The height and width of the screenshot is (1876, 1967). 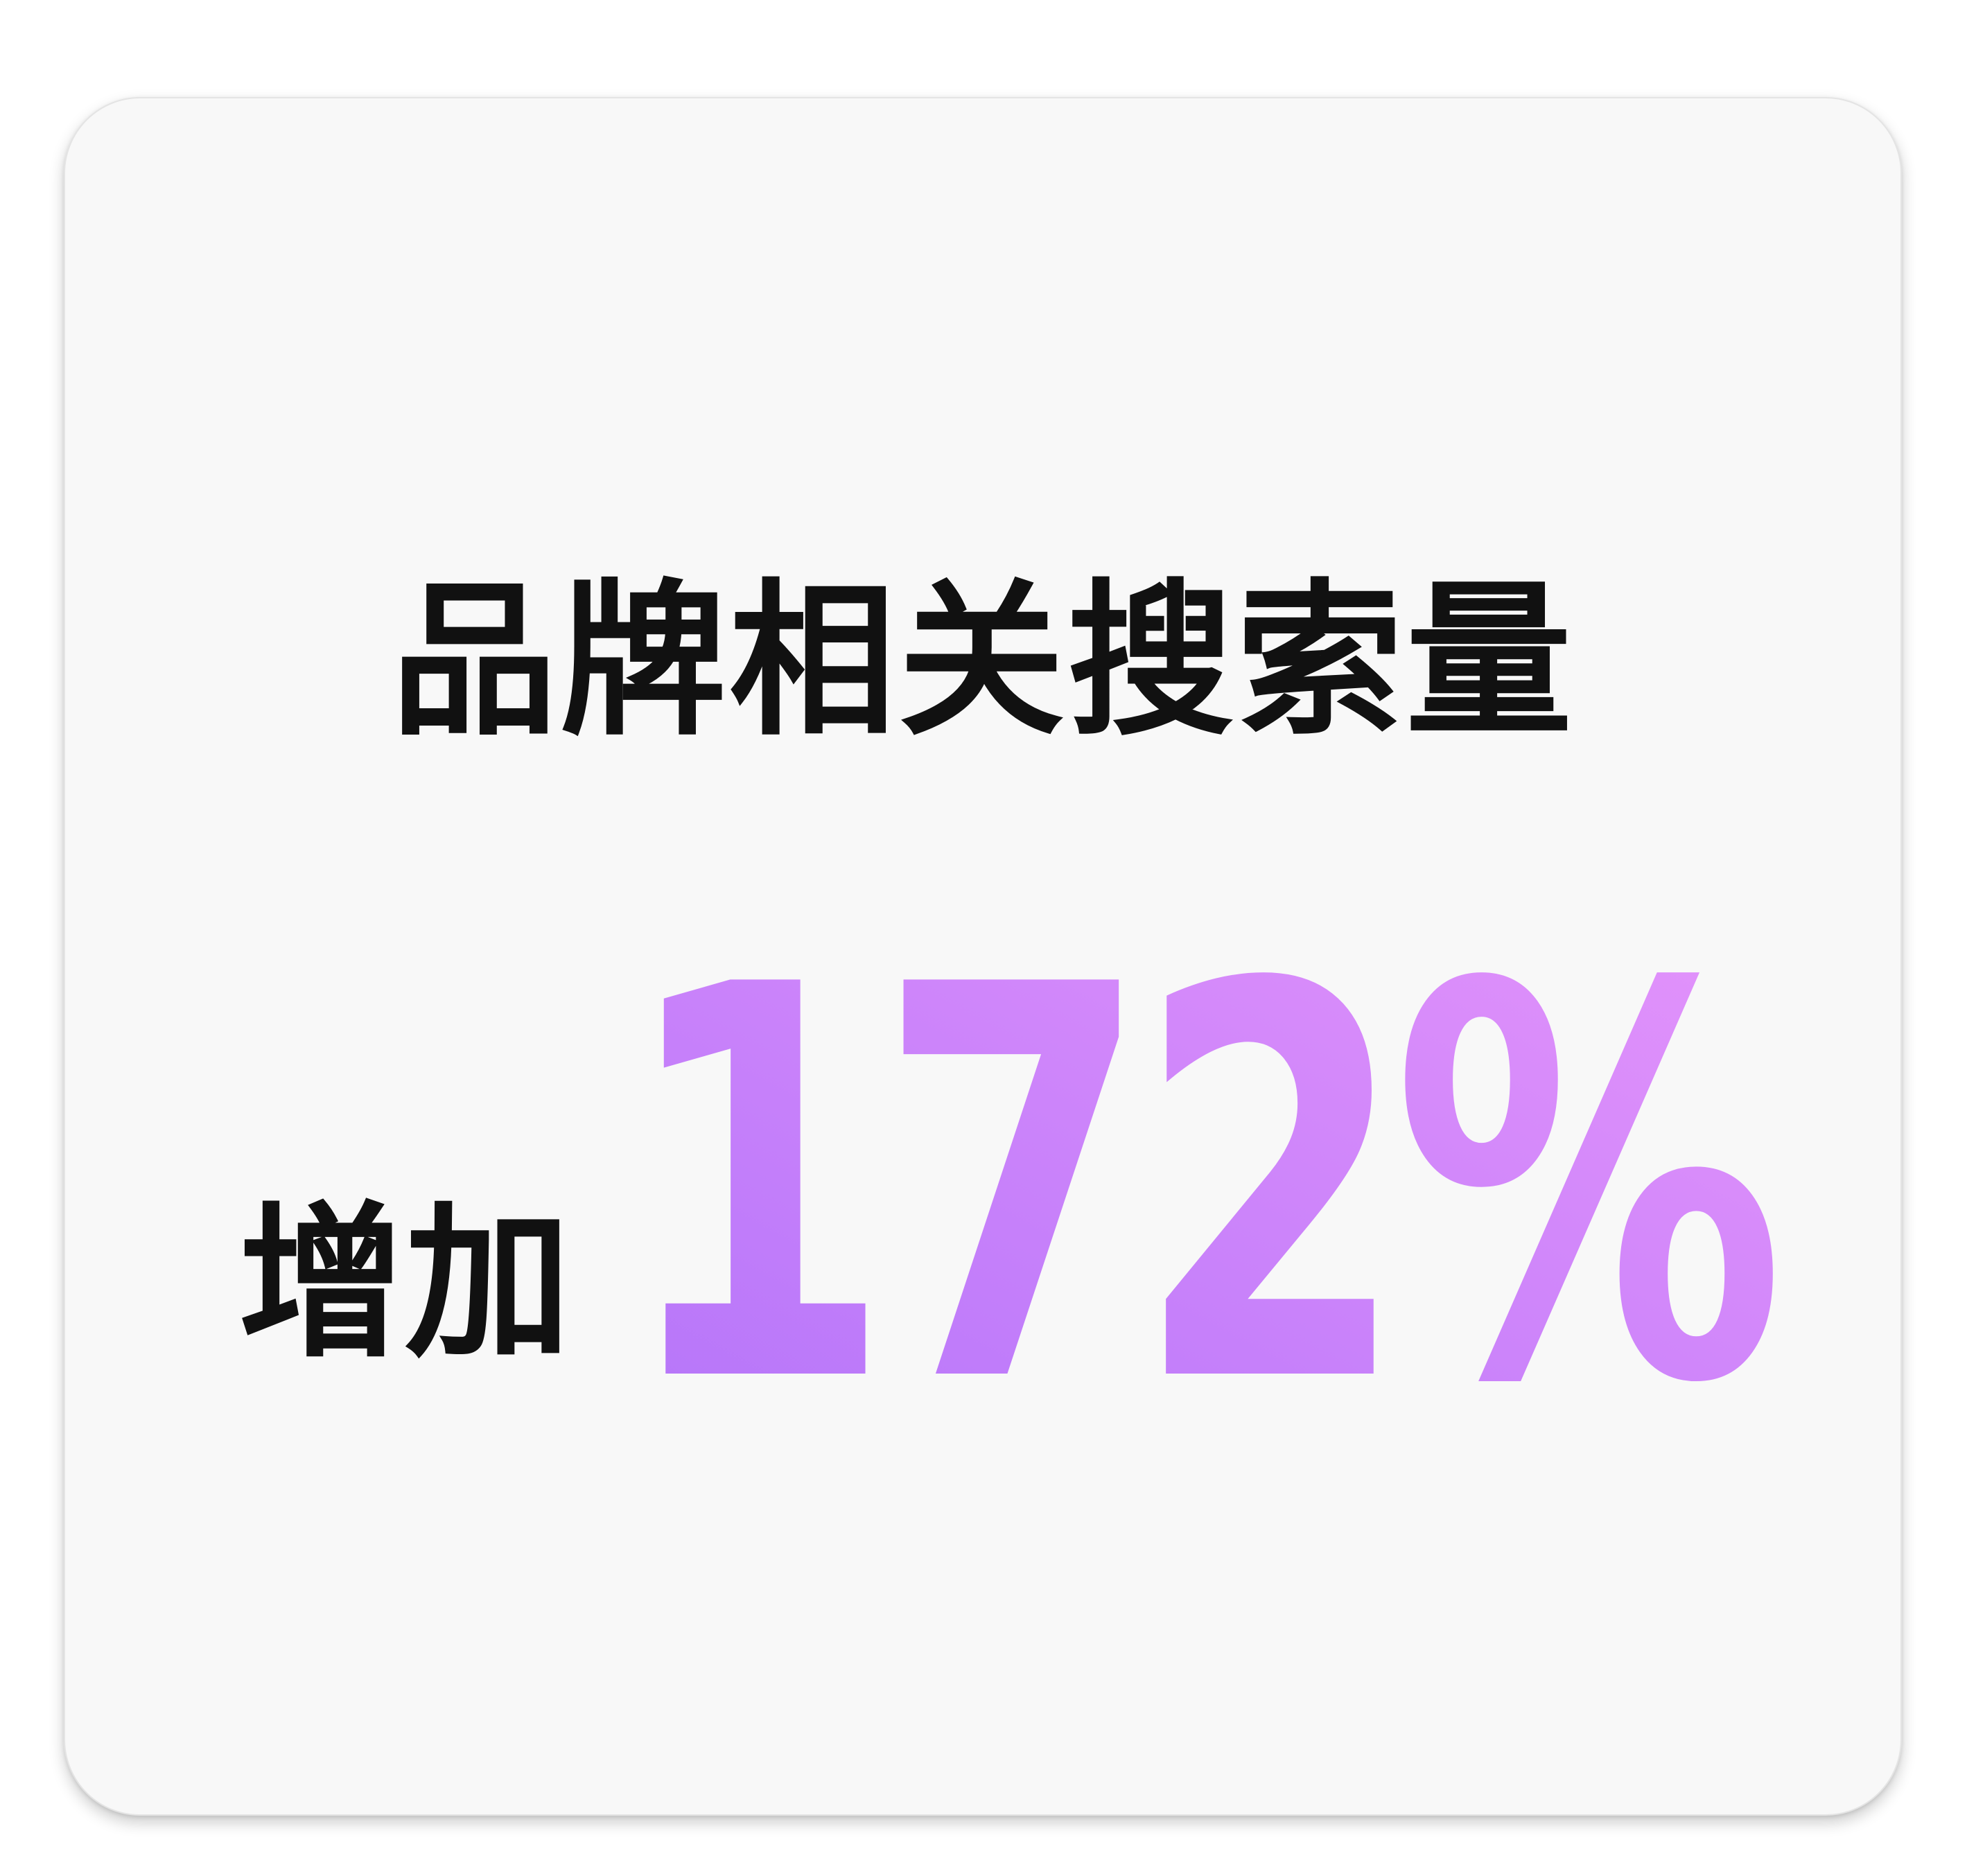 What do you see at coordinates (405, 1283) in the screenshot?
I see `stat-prefix: 增加` at bounding box center [405, 1283].